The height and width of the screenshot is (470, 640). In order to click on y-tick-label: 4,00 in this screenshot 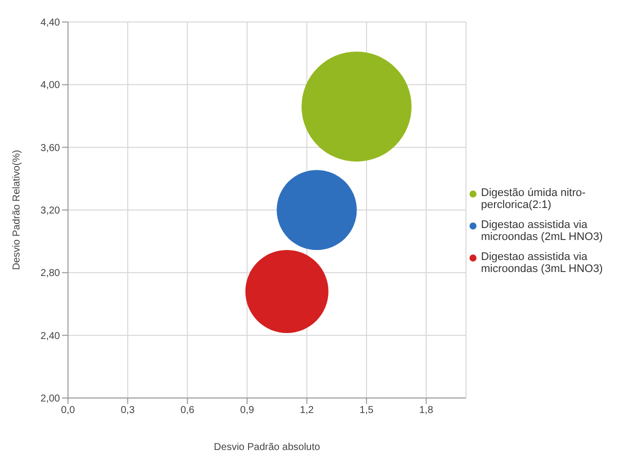, I will do `click(50, 86)`.